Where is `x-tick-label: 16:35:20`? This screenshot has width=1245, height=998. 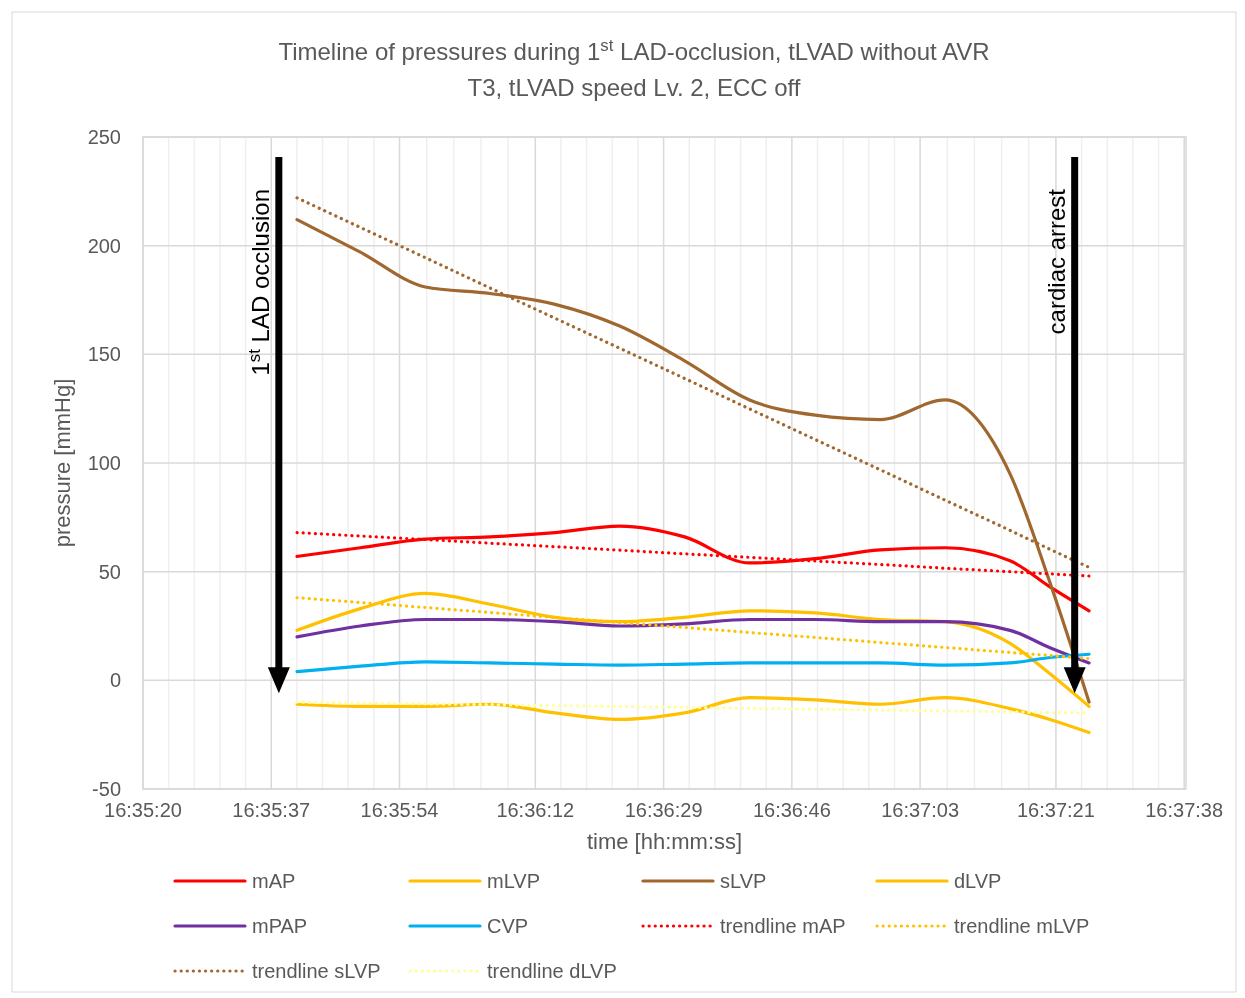
x-tick-label: 16:35:20 is located at coordinates (143, 810).